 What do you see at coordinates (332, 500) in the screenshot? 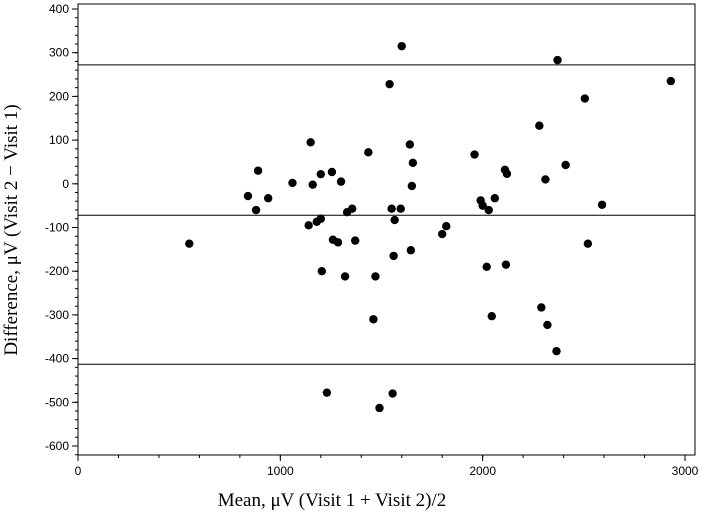
I see `x-axis-title: Mean, μV (Visit 1 + Visit 2)/2` at bounding box center [332, 500].